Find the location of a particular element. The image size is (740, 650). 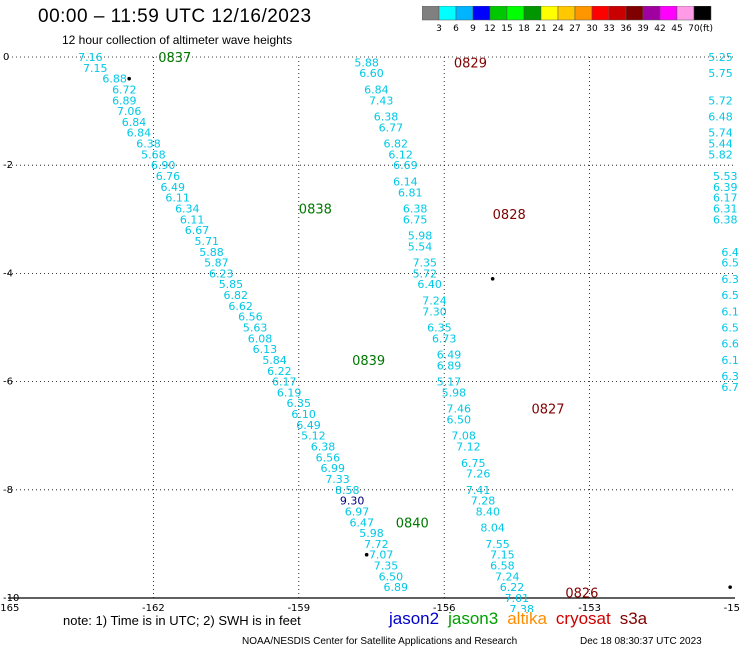

x-tick-label: -153 is located at coordinates (589, 607).